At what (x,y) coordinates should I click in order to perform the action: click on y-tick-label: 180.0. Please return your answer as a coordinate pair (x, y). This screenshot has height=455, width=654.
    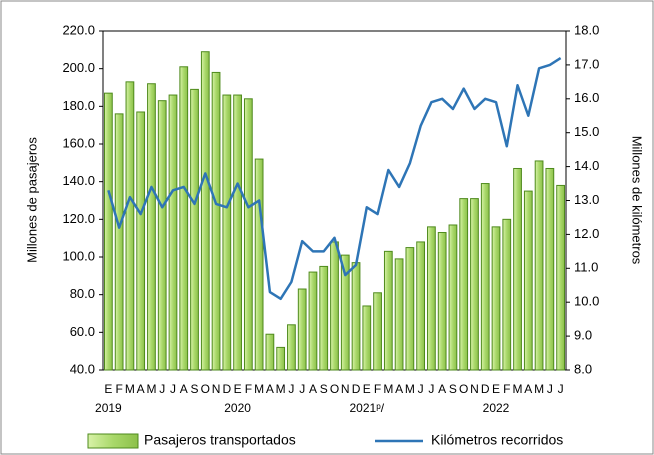
    Looking at the image, I should click on (78, 105).